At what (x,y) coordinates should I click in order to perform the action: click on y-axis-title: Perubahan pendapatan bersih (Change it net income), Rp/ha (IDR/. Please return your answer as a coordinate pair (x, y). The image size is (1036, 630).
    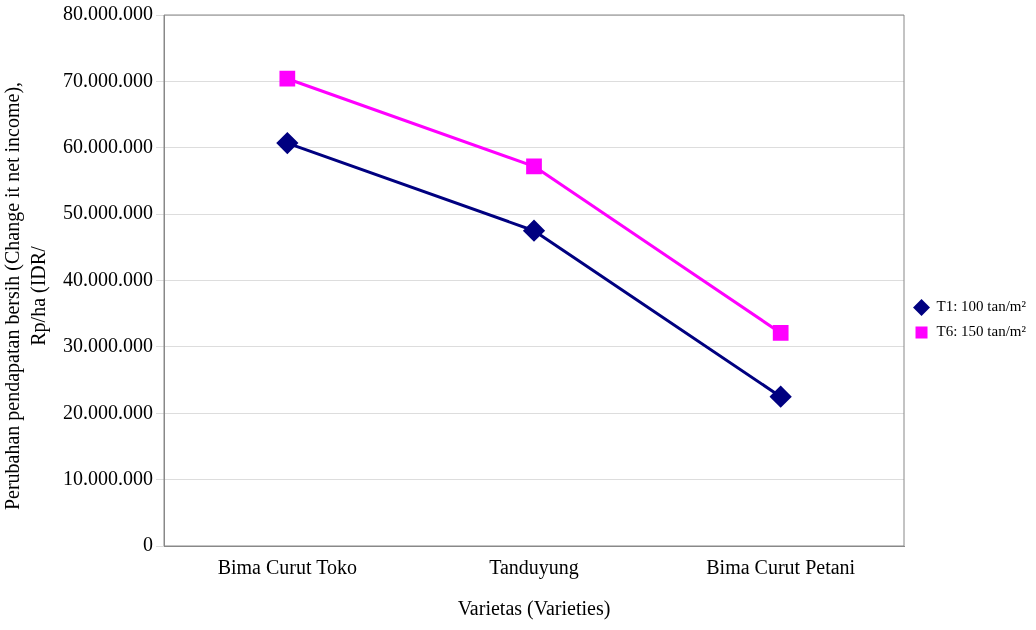
    Looking at the image, I should click on (25, 296).